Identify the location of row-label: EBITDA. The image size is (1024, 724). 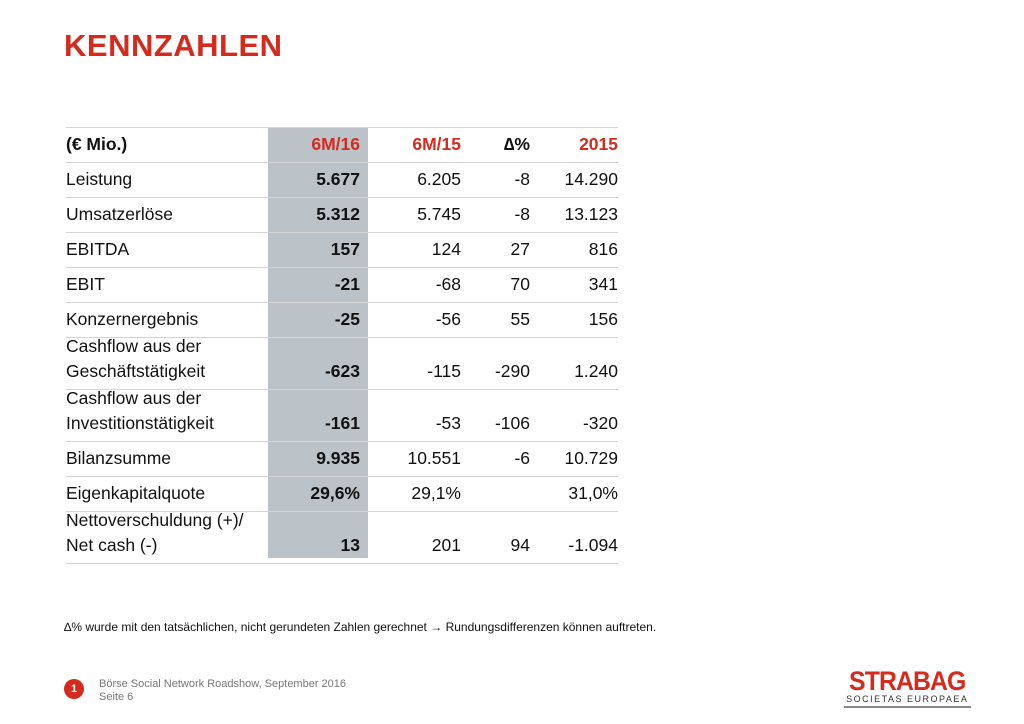
(167, 252).